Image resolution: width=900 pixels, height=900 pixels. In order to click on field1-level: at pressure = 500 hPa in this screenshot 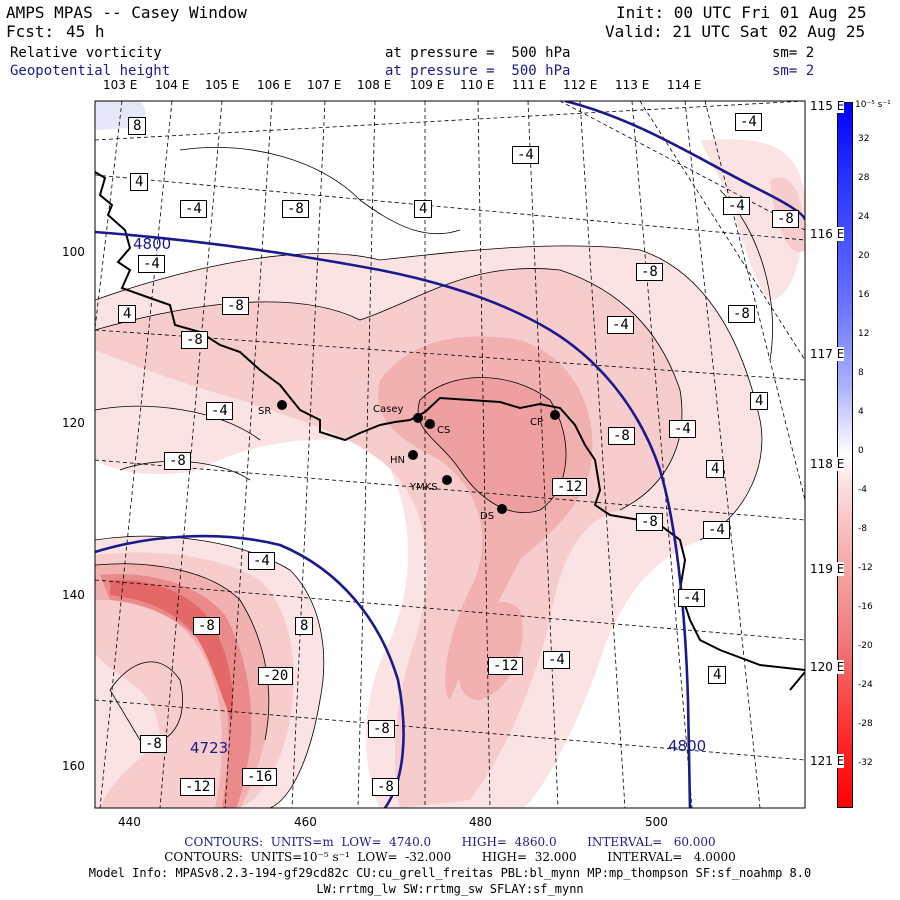, I will do `click(478, 53)`.